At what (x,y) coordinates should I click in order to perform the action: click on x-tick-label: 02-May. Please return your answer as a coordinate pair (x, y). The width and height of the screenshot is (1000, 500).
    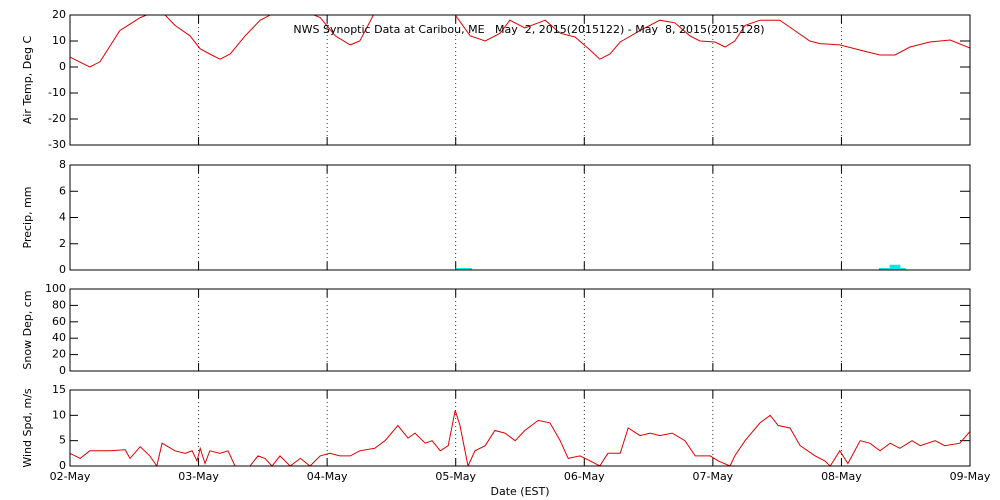
    Looking at the image, I should click on (70, 476).